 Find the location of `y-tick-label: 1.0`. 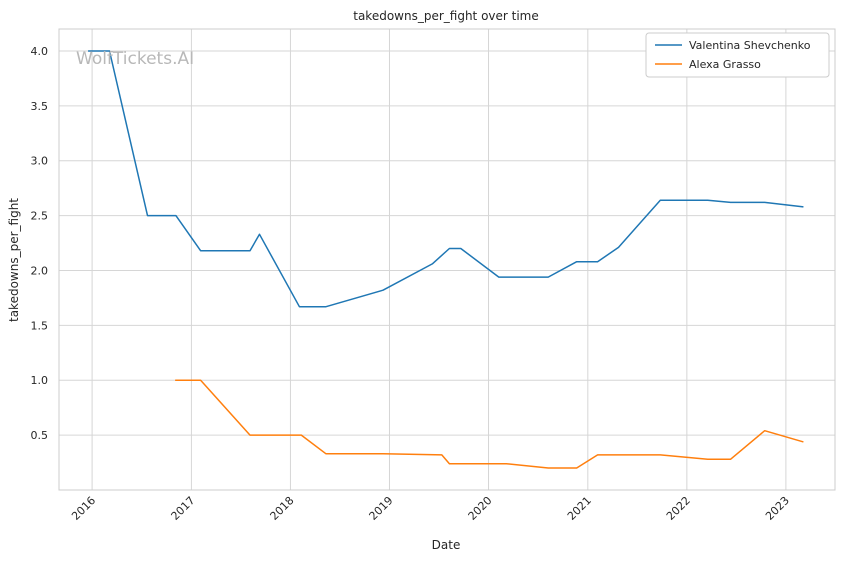

y-tick-label: 1.0 is located at coordinates (40, 380).